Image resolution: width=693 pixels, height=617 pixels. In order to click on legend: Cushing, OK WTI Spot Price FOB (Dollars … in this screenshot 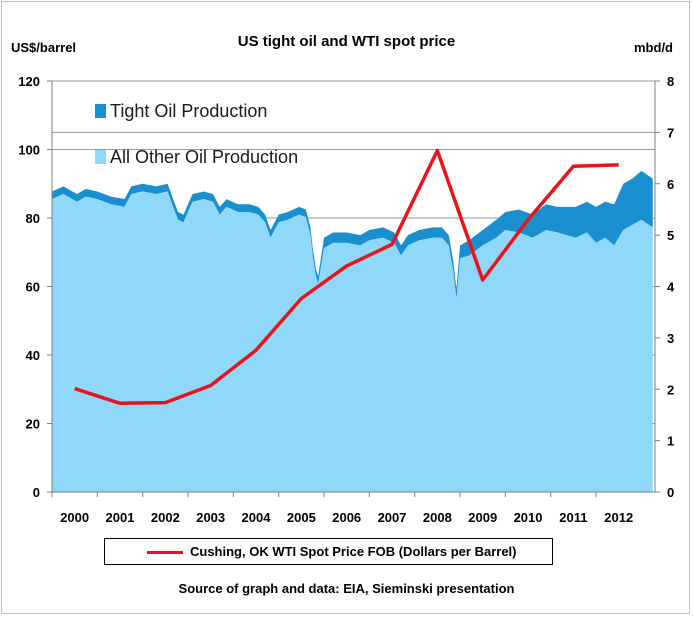, I will do `click(328, 551)`.